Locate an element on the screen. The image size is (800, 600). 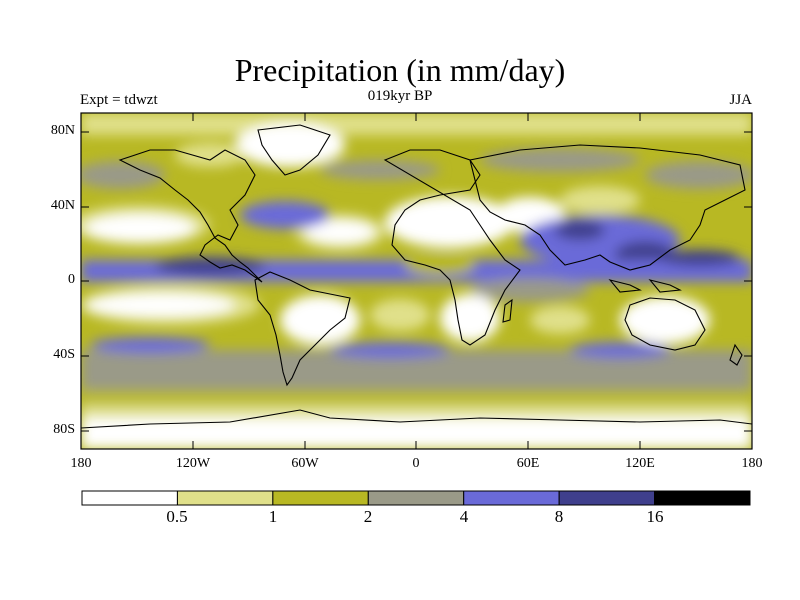
lon-label-180e: 180 is located at coordinates (752, 463).